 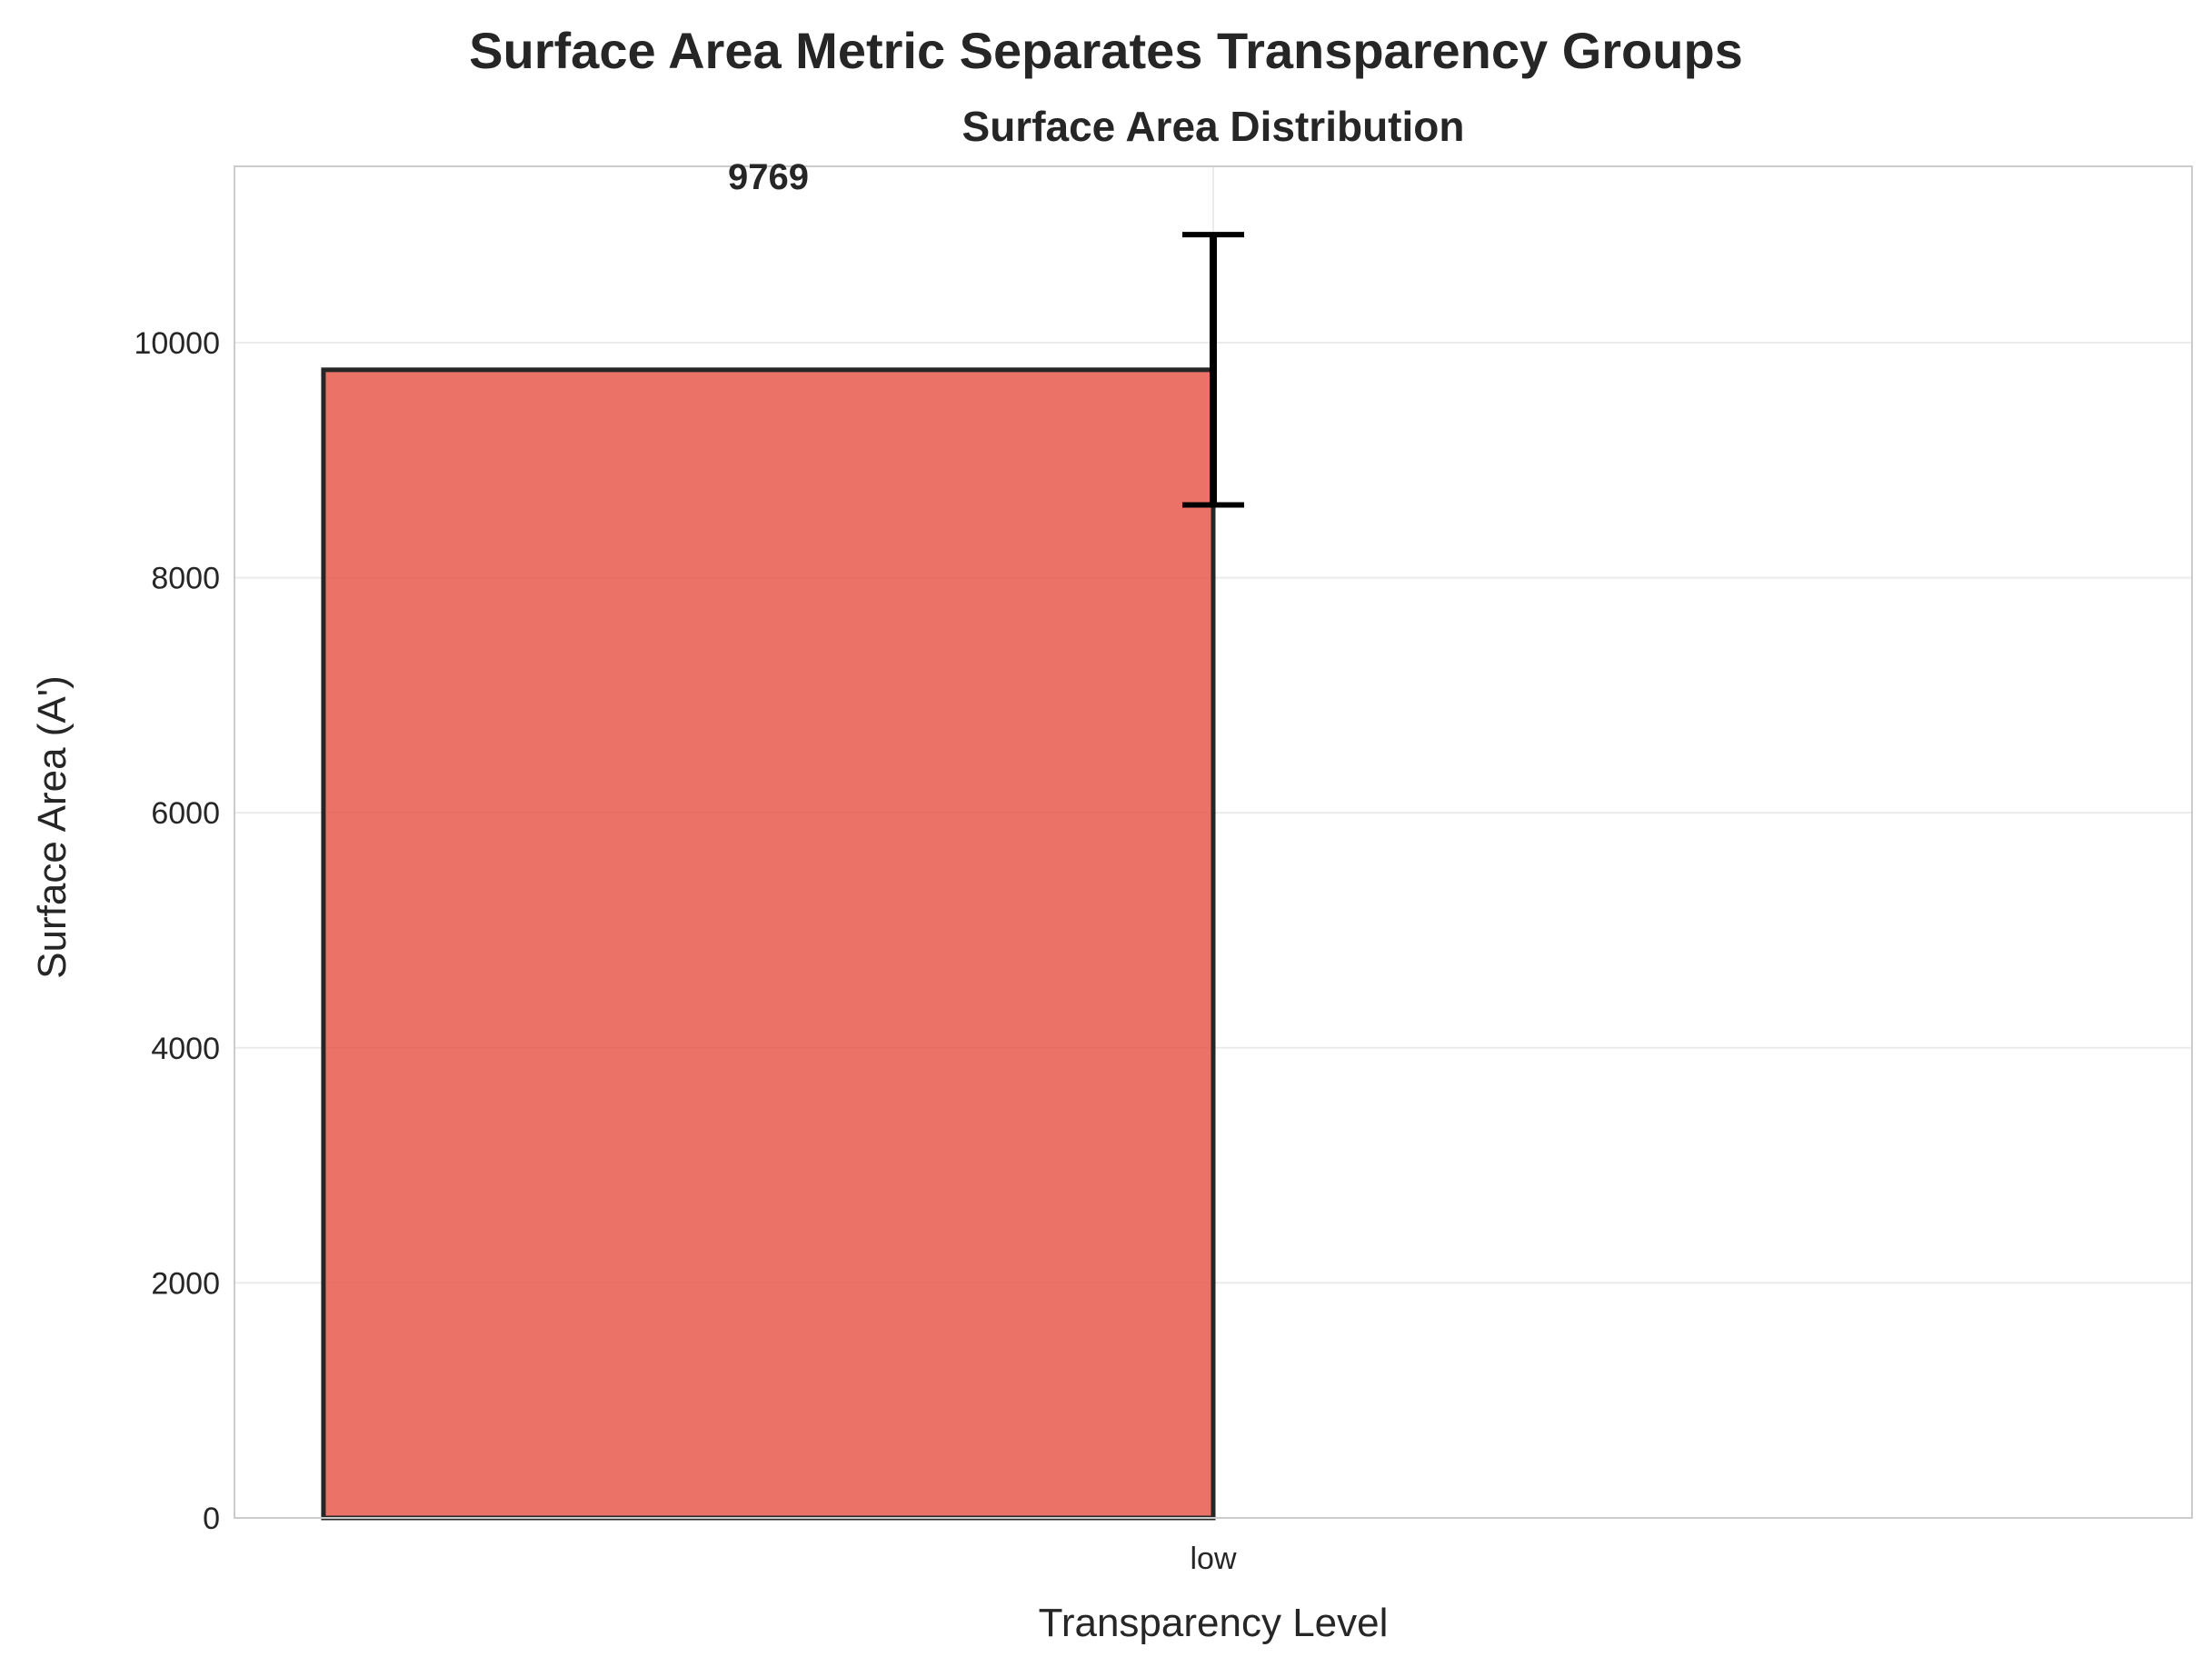 What do you see at coordinates (185, 579) in the screenshot?
I see `y-tick-label: 8000` at bounding box center [185, 579].